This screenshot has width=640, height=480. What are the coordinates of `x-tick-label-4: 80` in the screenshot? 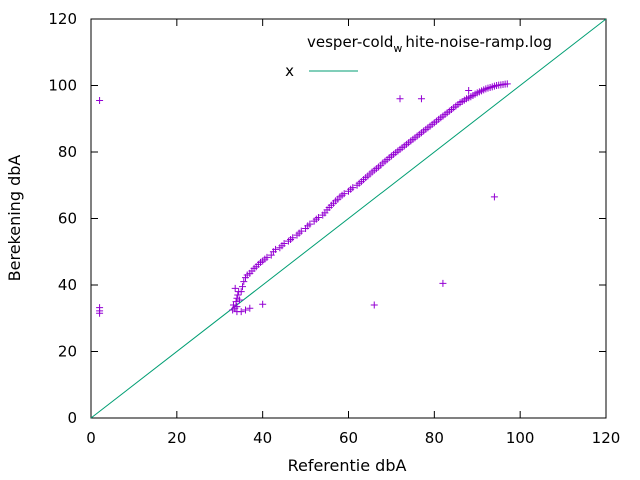 It's located at (434, 438).